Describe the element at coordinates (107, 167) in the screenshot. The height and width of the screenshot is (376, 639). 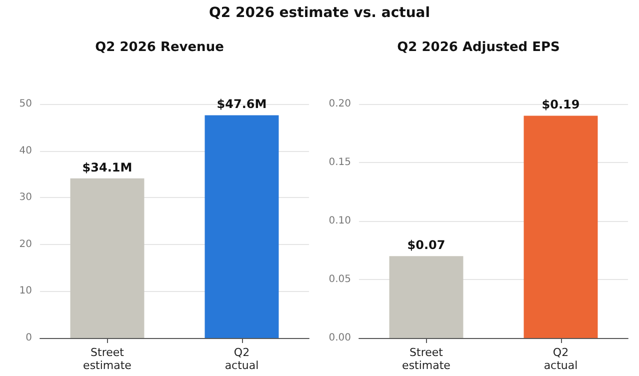
I see `data-label: $34.1M` at that location.